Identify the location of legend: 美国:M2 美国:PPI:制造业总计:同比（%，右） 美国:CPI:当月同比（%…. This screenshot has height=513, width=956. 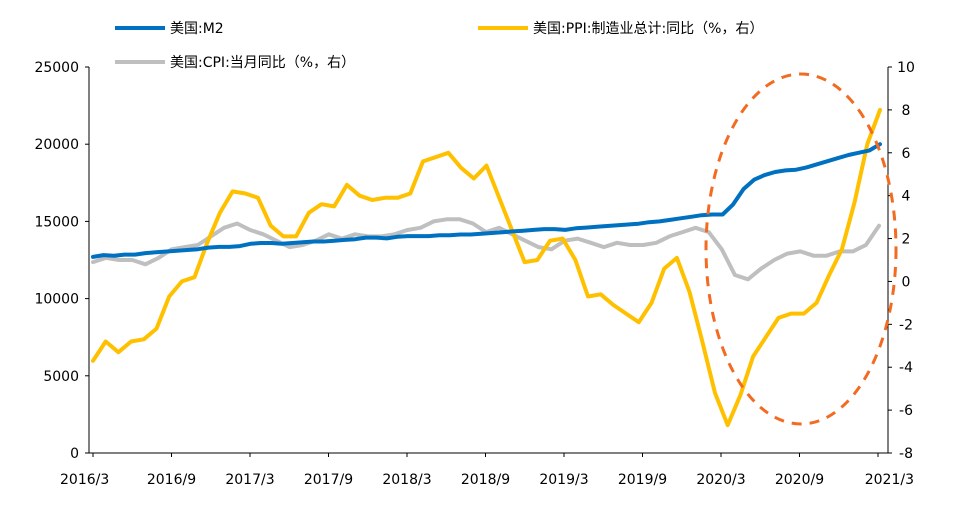
(439, 46).